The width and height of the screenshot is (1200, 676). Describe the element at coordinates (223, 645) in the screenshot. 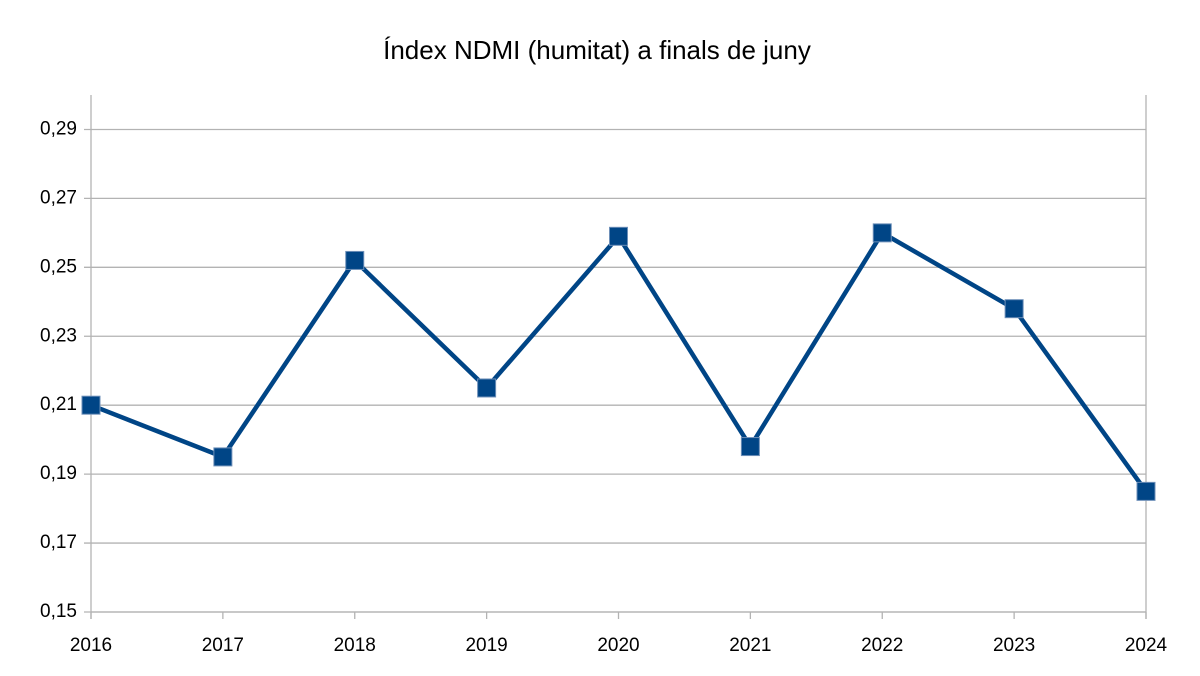

I see `x-tick-label: 2017` at that location.